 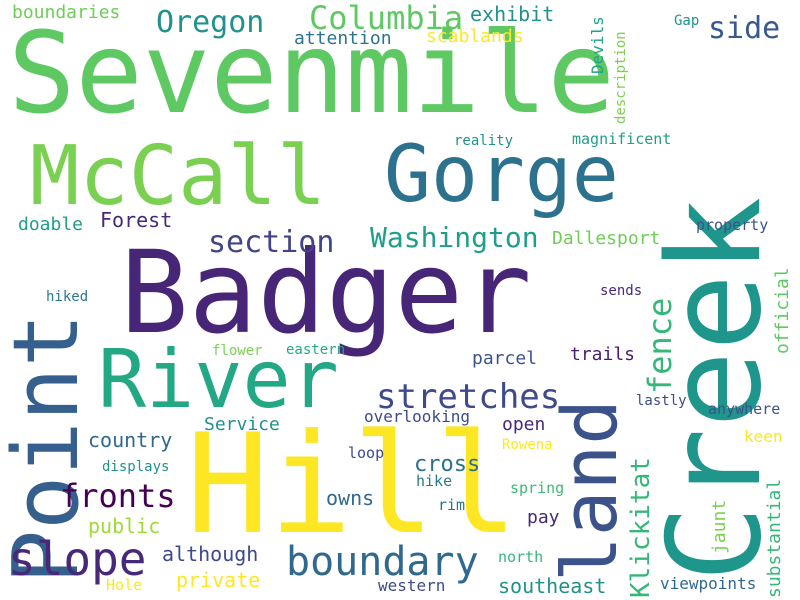 What do you see at coordinates (597, 45) in the screenshot?
I see `word-devils: Devils` at bounding box center [597, 45].